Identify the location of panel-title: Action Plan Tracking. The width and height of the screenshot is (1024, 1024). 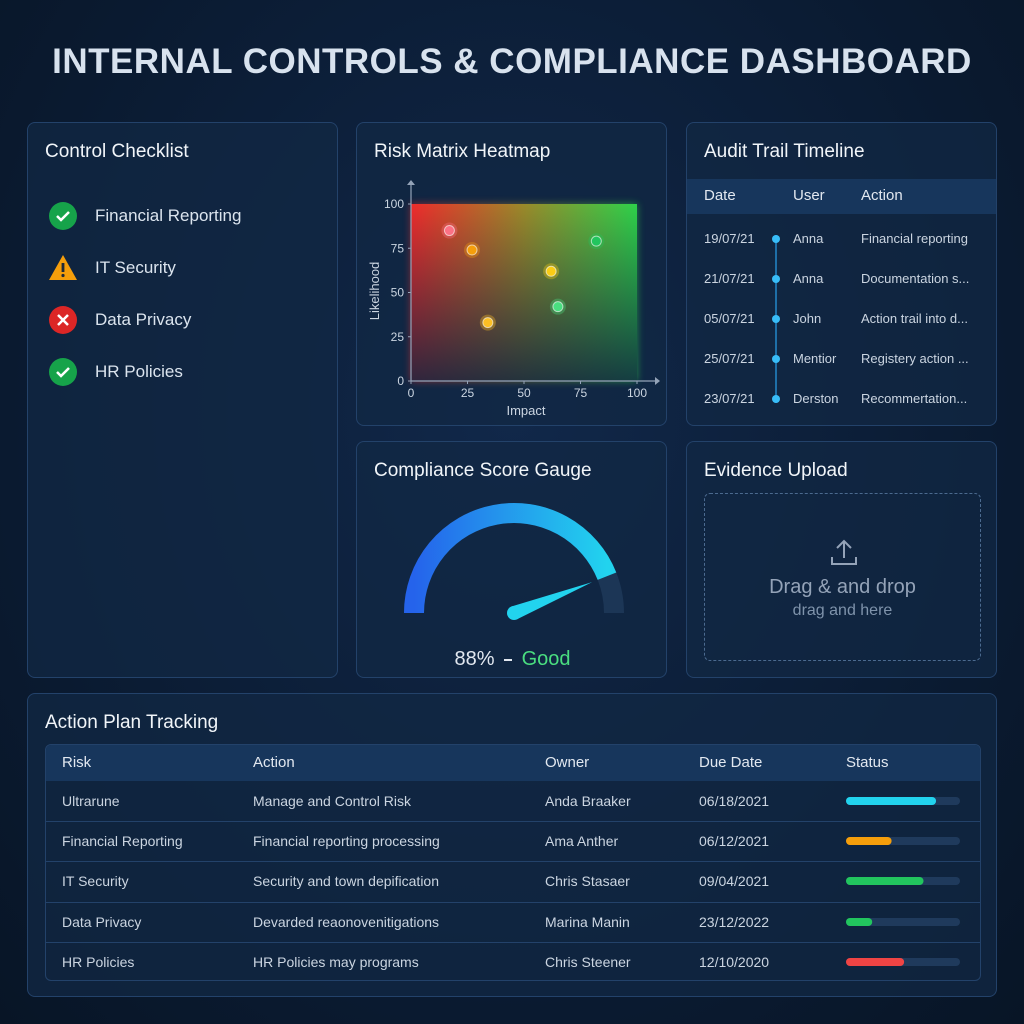
(132, 722).